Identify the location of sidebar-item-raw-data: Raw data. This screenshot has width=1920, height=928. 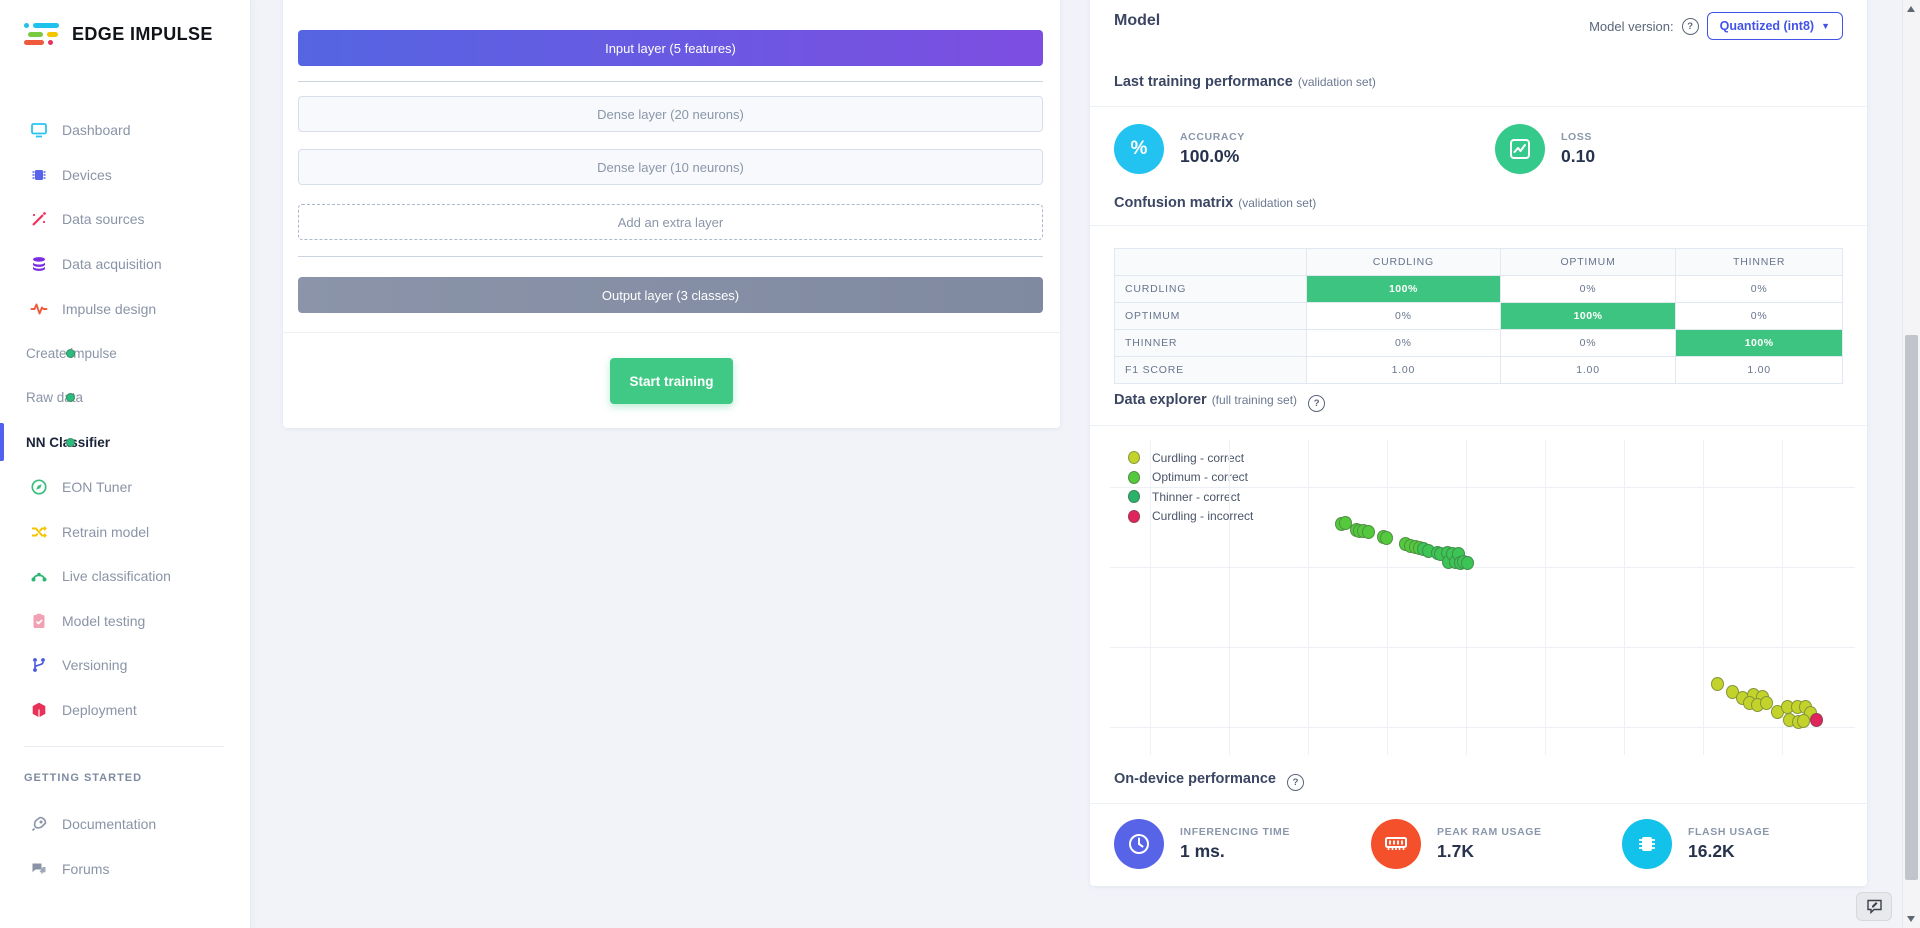
(125, 398).